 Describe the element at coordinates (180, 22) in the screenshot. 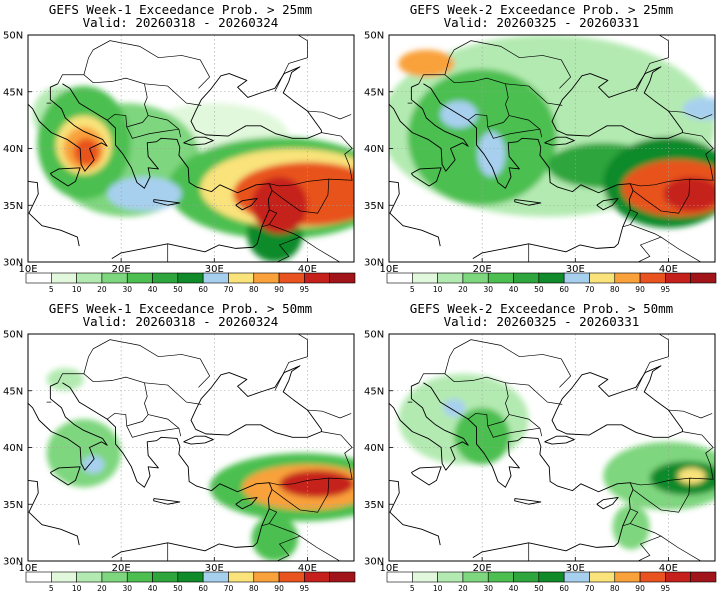

I see `panel-valid-dates: Valid: 20260318 - 20260324` at that location.